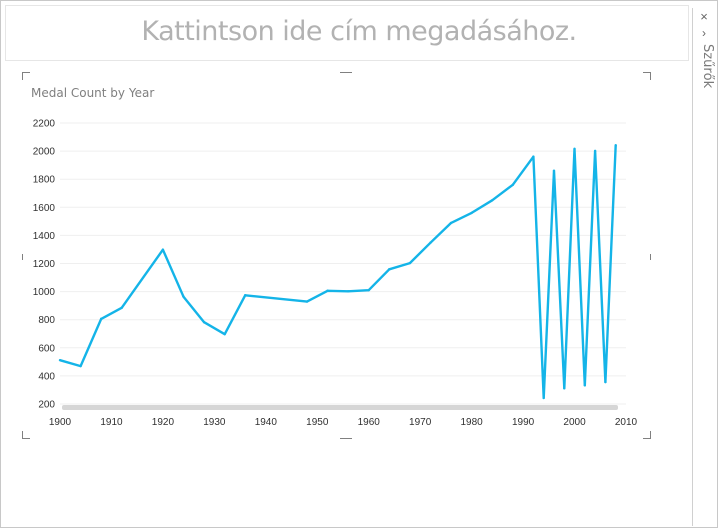  Describe the element at coordinates (472, 422) in the screenshot. I see `x-tick-label: 1980` at that location.